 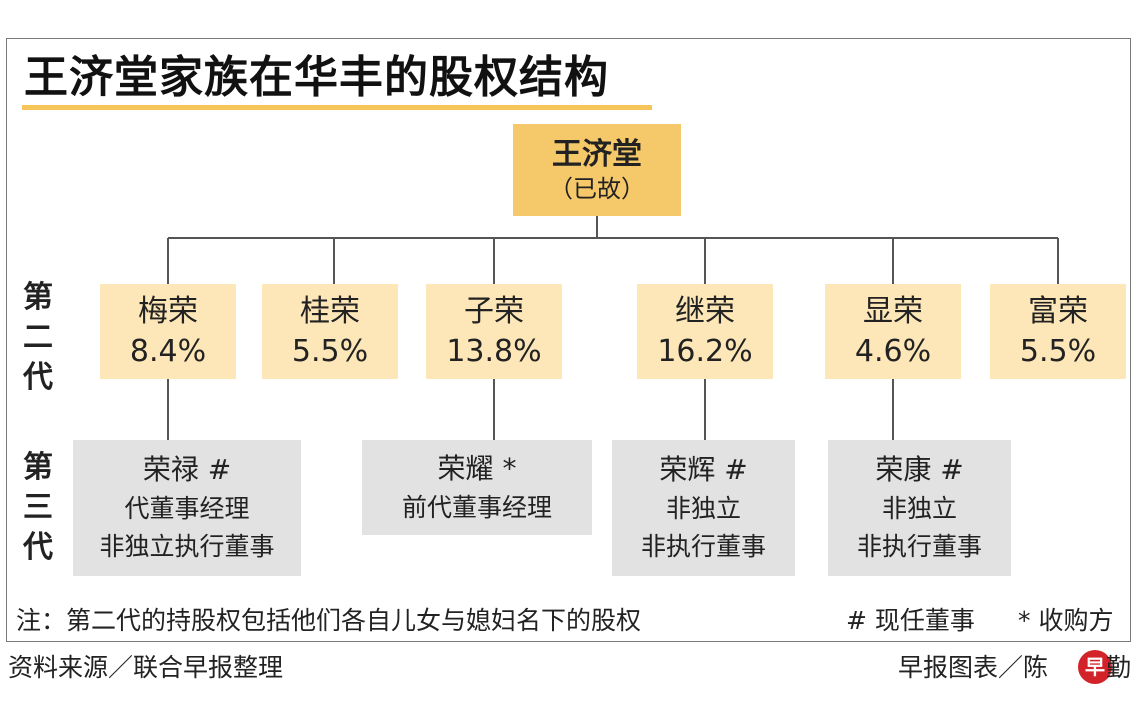 I want to click on root-name: 王济堂, so click(x=597, y=154).